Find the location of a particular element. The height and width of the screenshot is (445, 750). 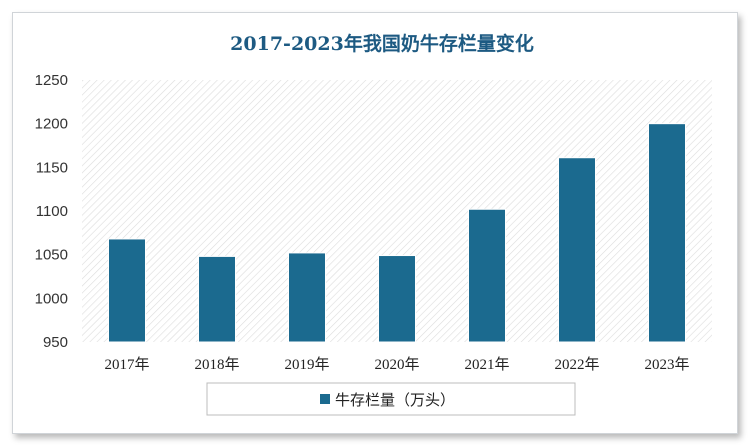

legend: 牛存栏量（万头） is located at coordinates (391, 399).